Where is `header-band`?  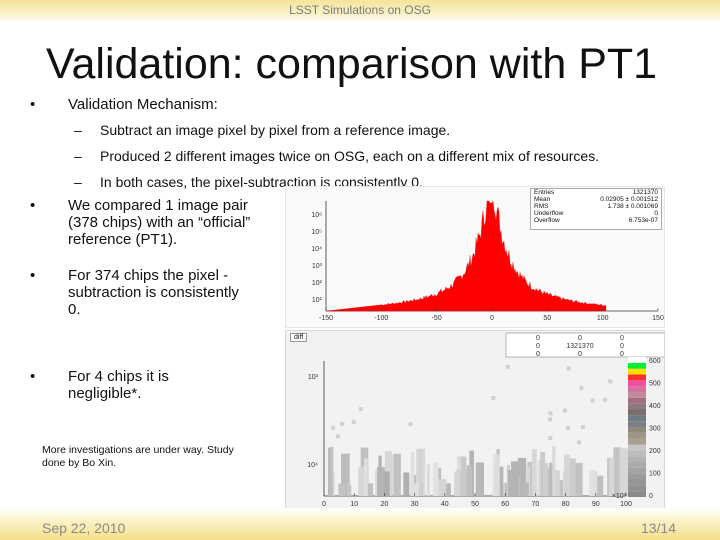 header-band is located at coordinates (360, 11).